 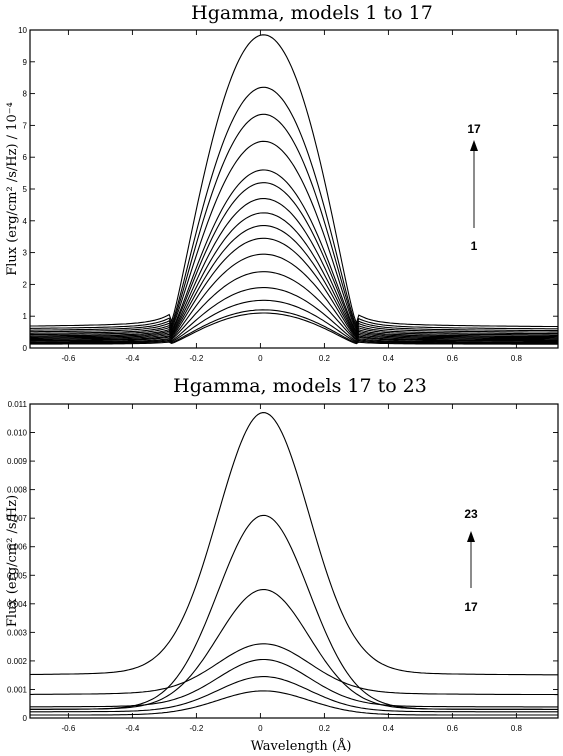 What do you see at coordinates (25, 189) in the screenshot?
I see `y-tick-label: 5` at bounding box center [25, 189].